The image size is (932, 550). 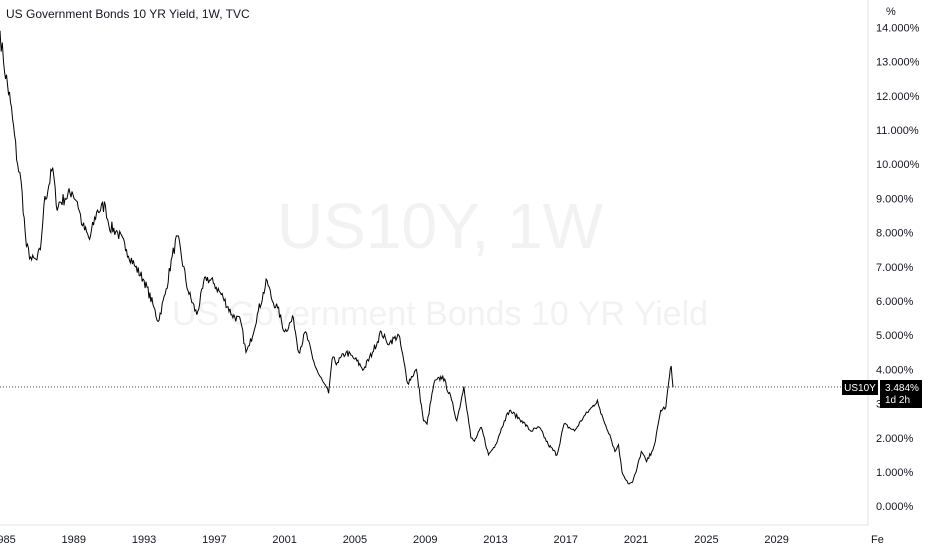 What do you see at coordinates (214, 540) in the screenshot?
I see `x-tick-label: 1997` at bounding box center [214, 540].